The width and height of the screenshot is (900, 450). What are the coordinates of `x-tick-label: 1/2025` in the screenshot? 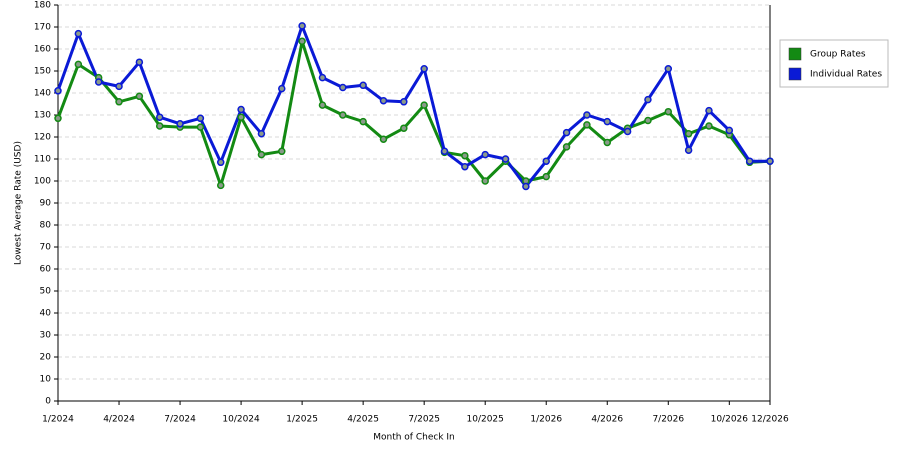 It's located at (302, 420).